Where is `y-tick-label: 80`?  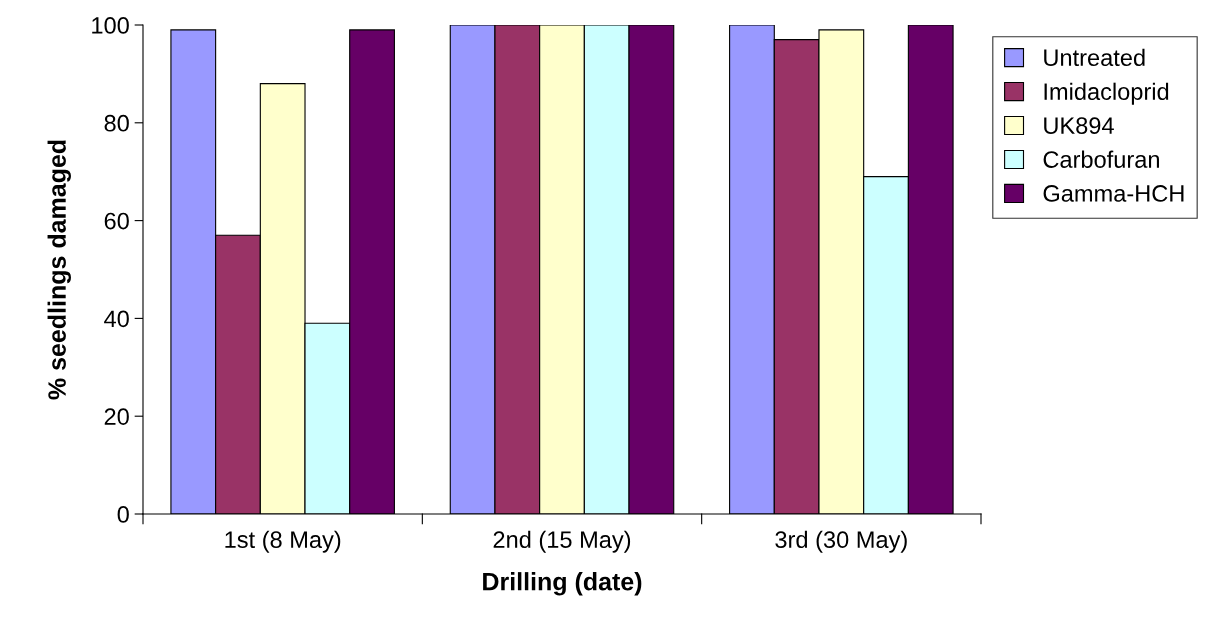 y-tick-label: 80 is located at coordinates (116, 123).